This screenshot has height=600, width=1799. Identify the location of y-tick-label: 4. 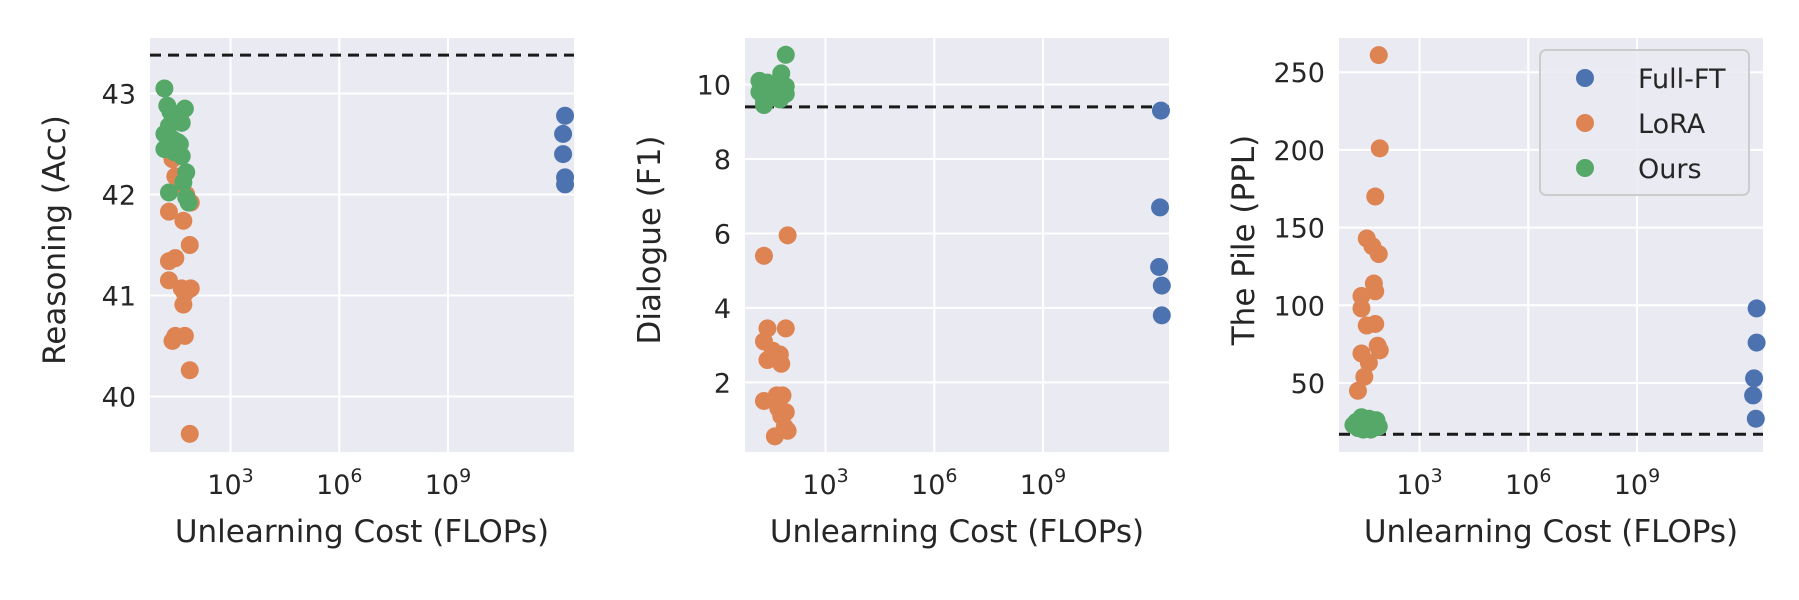
(722, 309).